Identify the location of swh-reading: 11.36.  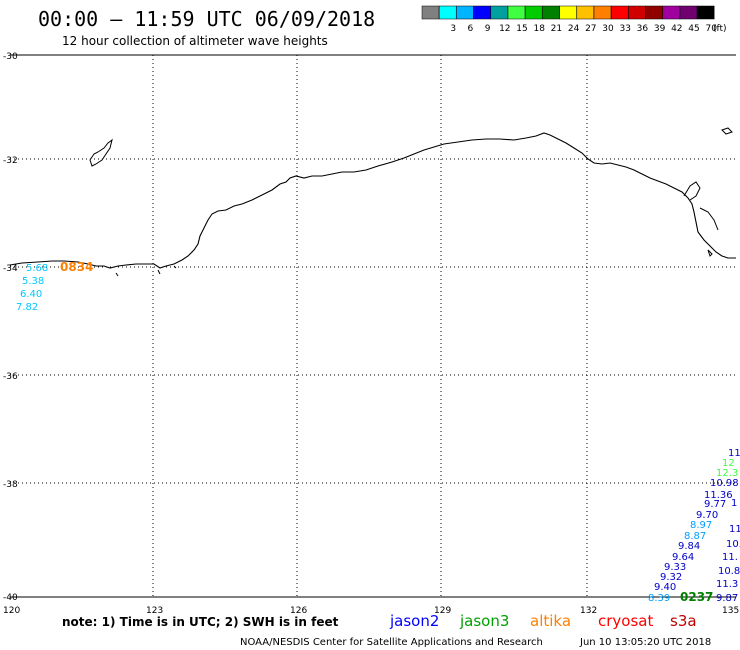
(718, 495).